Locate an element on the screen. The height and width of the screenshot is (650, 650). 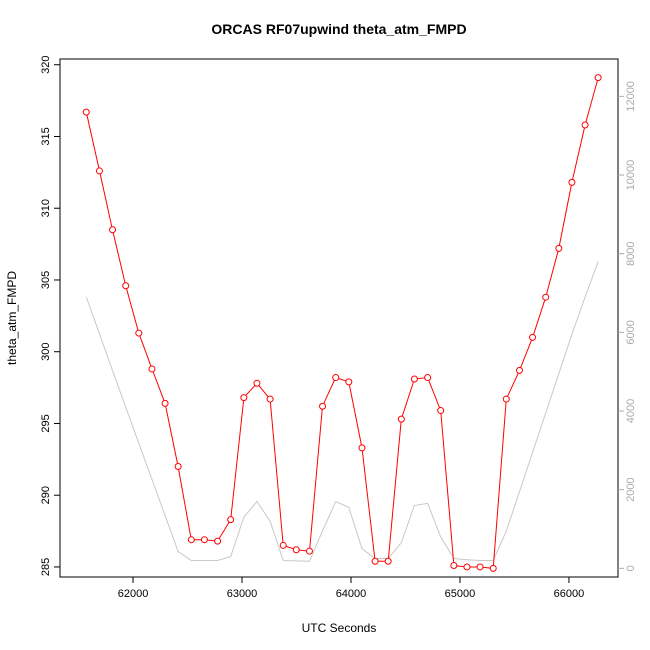
y2-tick-label: 6000 is located at coordinates (631, 332).